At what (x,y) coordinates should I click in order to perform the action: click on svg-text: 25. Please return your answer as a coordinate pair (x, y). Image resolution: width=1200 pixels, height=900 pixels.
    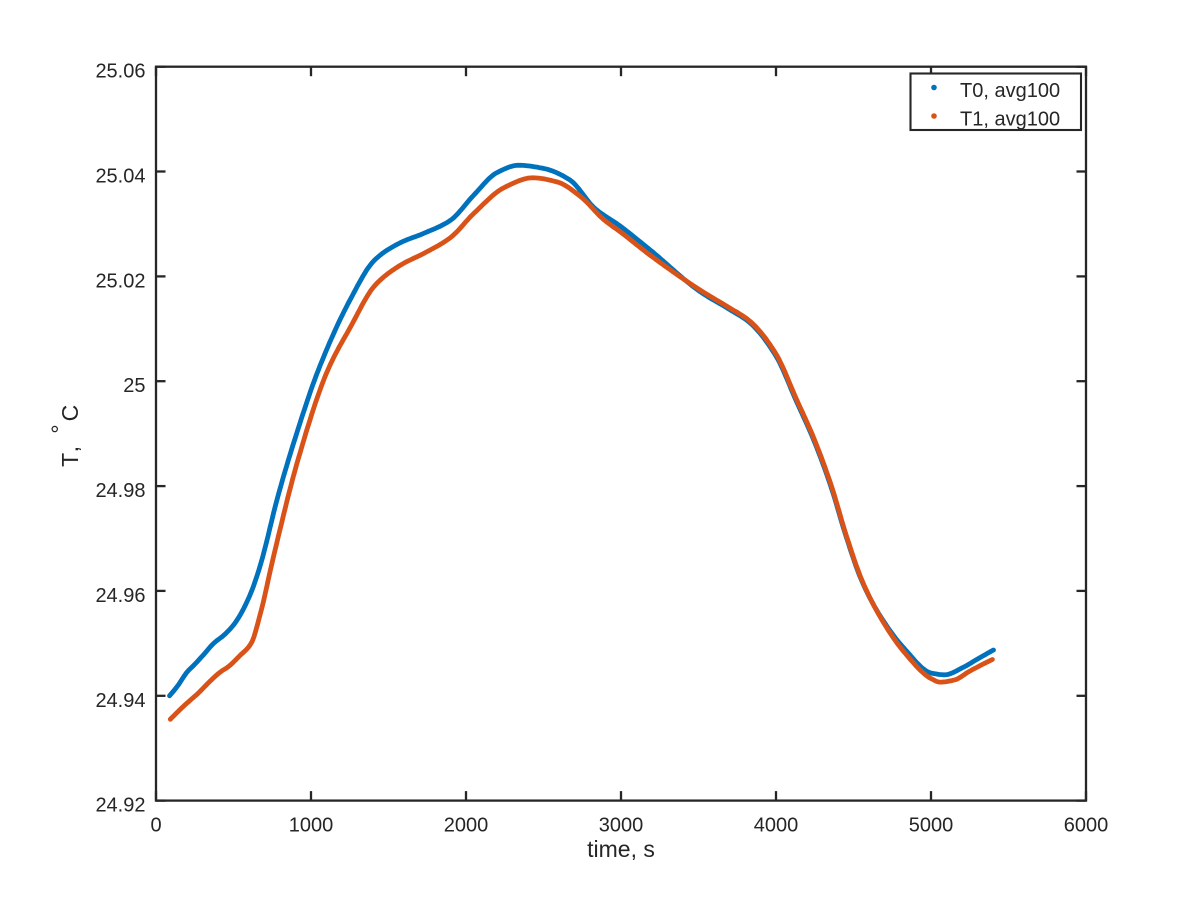
    Looking at the image, I should click on (134, 386).